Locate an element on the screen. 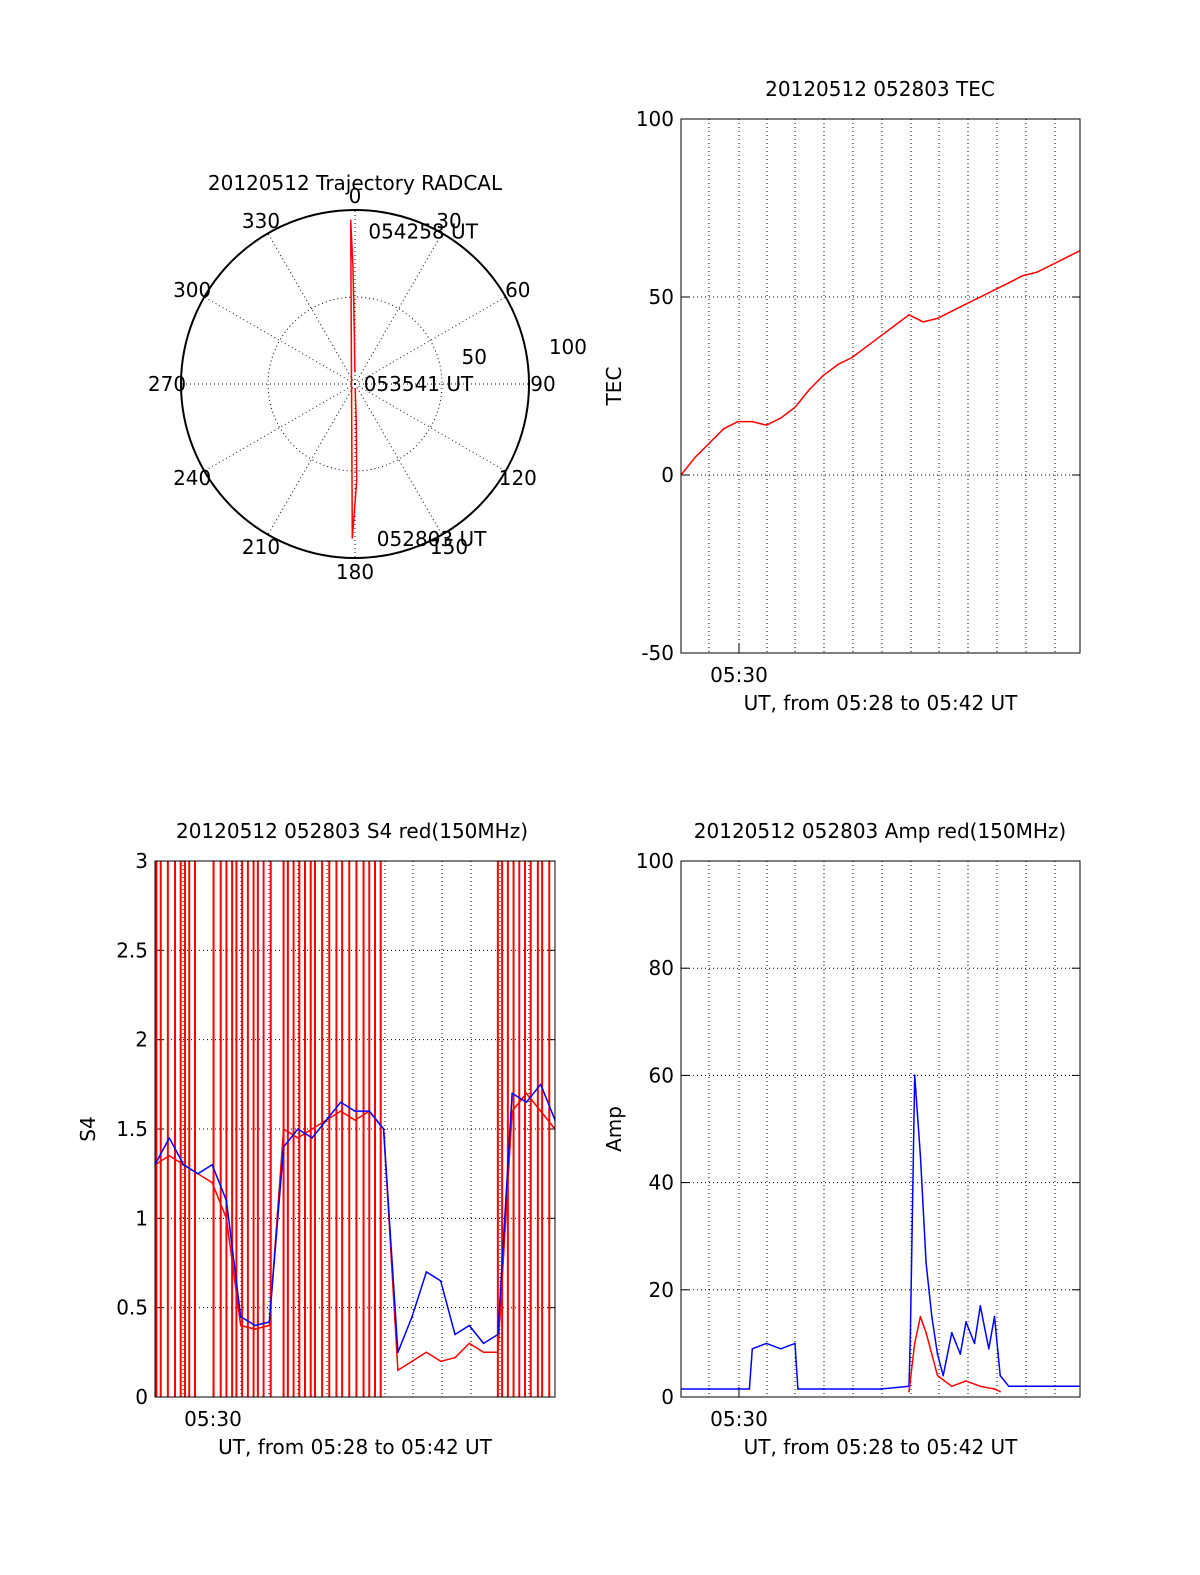 This screenshot has width=1200, height=1575. outer-circle is located at coordinates (355, 384).